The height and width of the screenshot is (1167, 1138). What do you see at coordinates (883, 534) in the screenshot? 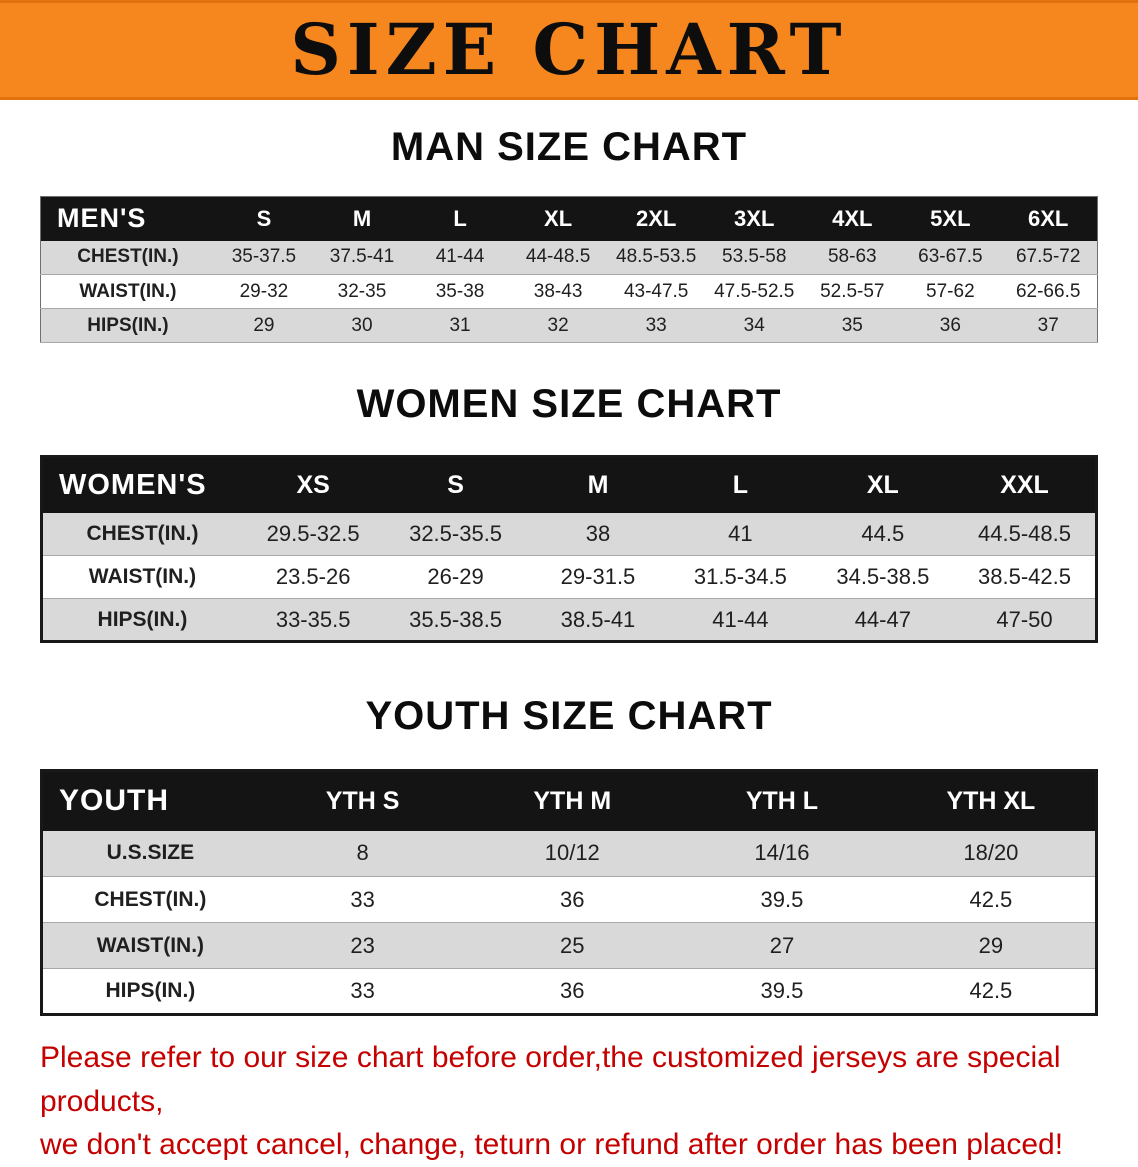
I see `table-cell: 44.5` at bounding box center [883, 534].